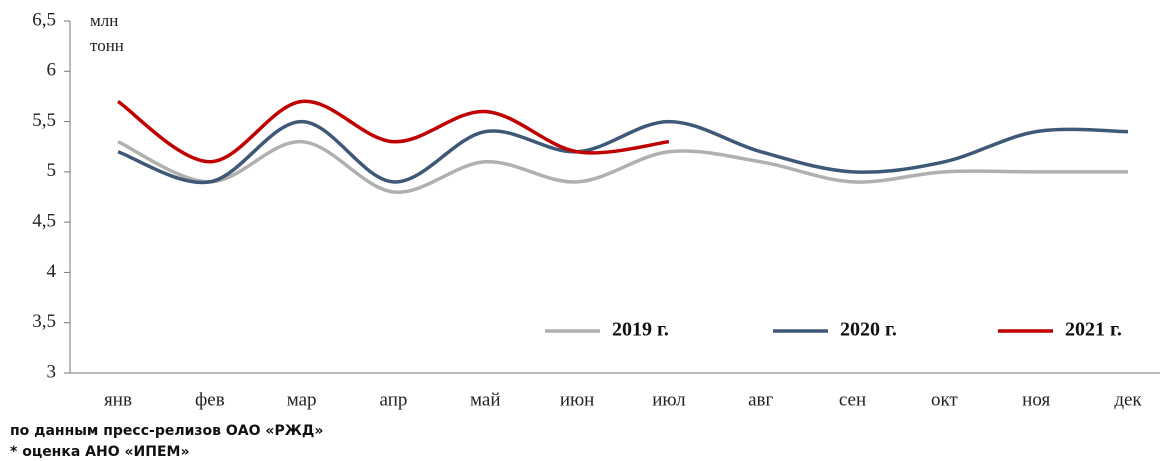 This screenshot has height=461, width=1167. I want to click on x-tick-label: июн, so click(577, 399).